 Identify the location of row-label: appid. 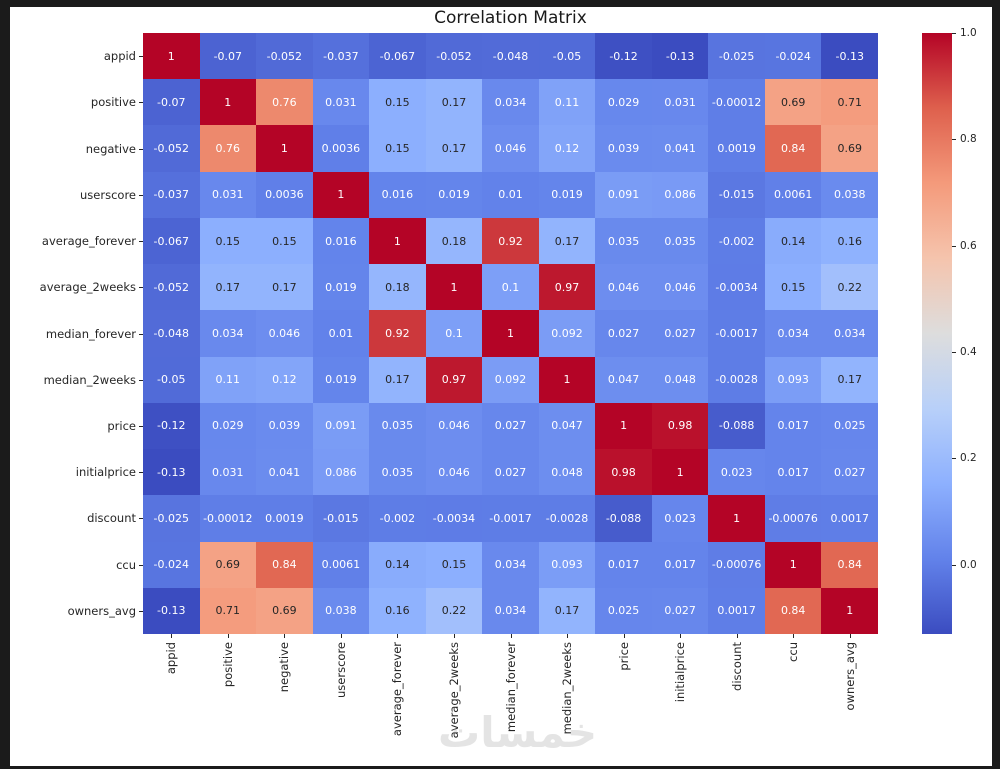
(119, 56).